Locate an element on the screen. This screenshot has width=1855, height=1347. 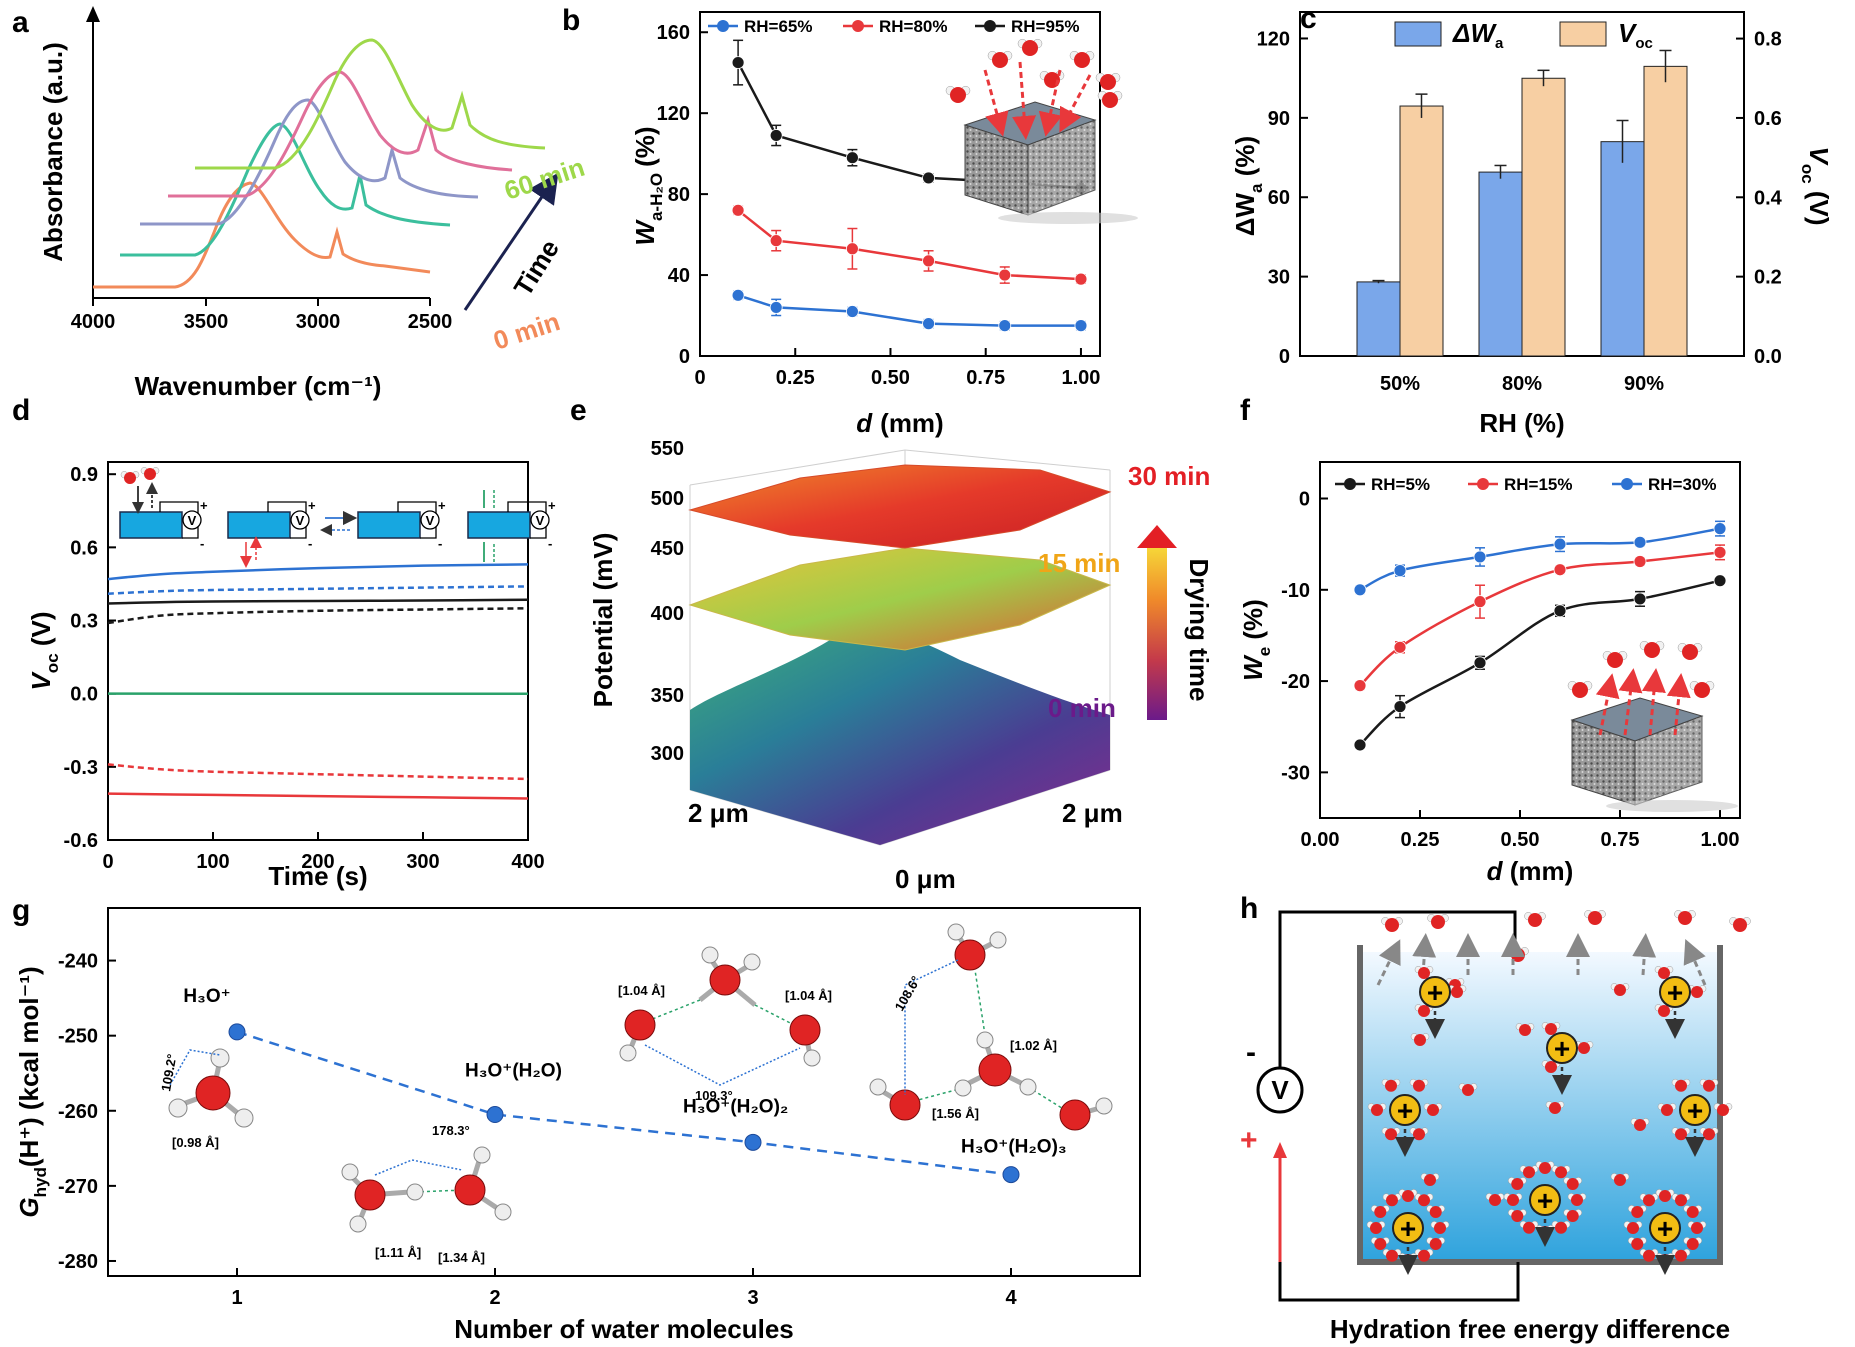
h-caption: Hydration free energy difference is located at coordinates (1530, 1329).